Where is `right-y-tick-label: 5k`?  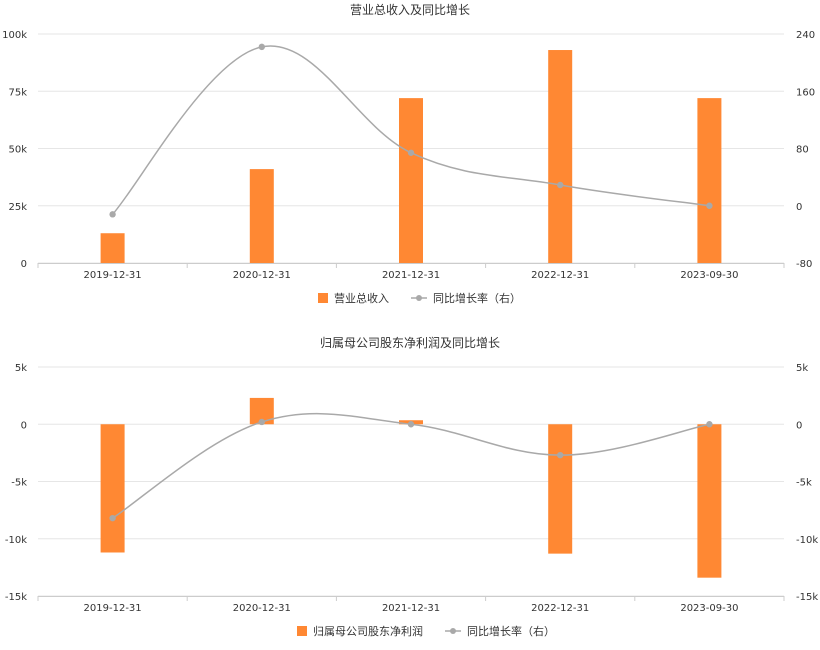
right-y-tick-label: 5k is located at coordinates (802, 368).